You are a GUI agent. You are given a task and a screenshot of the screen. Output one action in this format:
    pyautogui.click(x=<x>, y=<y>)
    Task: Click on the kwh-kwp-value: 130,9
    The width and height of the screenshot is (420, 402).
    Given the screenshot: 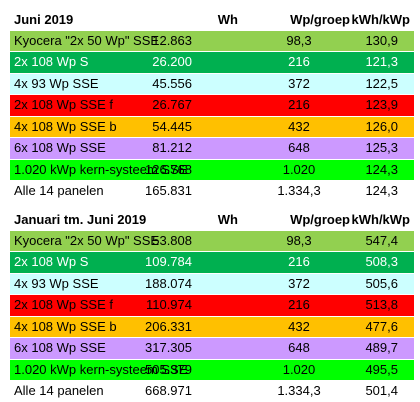 What is the action you would take?
    pyautogui.click(x=381, y=40)
    